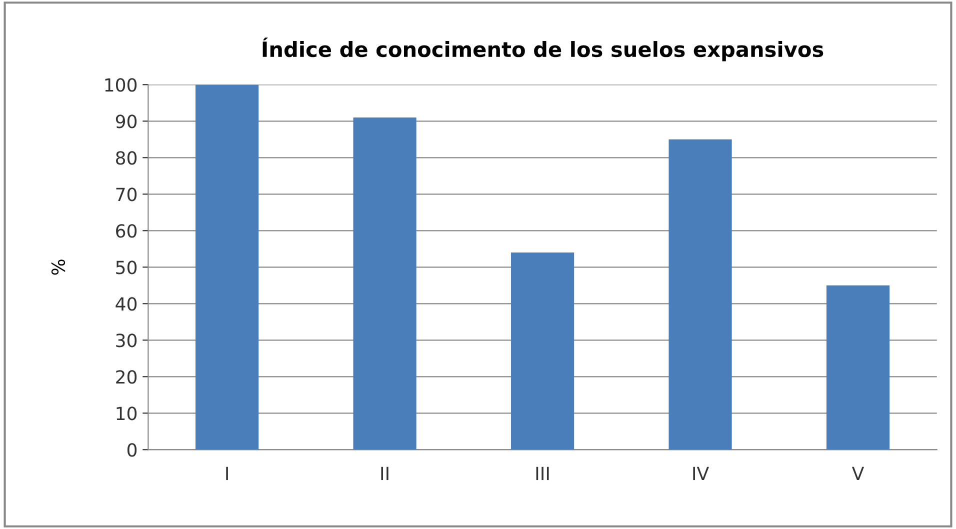 This screenshot has height=529, width=956. Describe the element at coordinates (543, 50) in the screenshot. I see `chart-title: Índice de conocimento de los suelos expansivos` at that location.